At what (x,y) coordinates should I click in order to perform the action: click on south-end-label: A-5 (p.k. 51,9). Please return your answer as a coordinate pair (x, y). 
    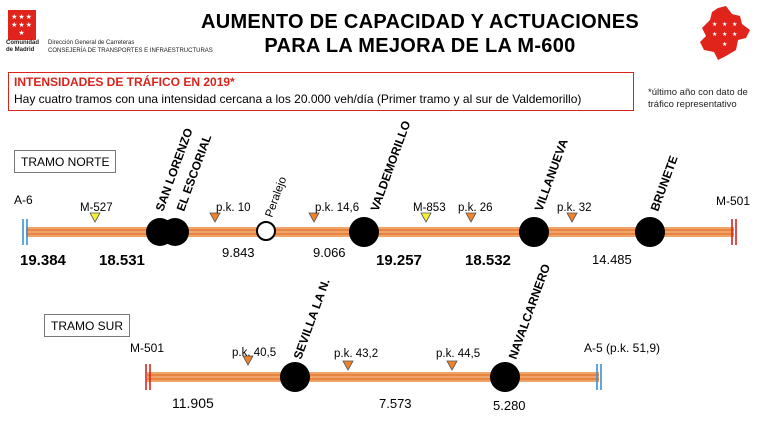
    Looking at the image, I should click on (622, 348).